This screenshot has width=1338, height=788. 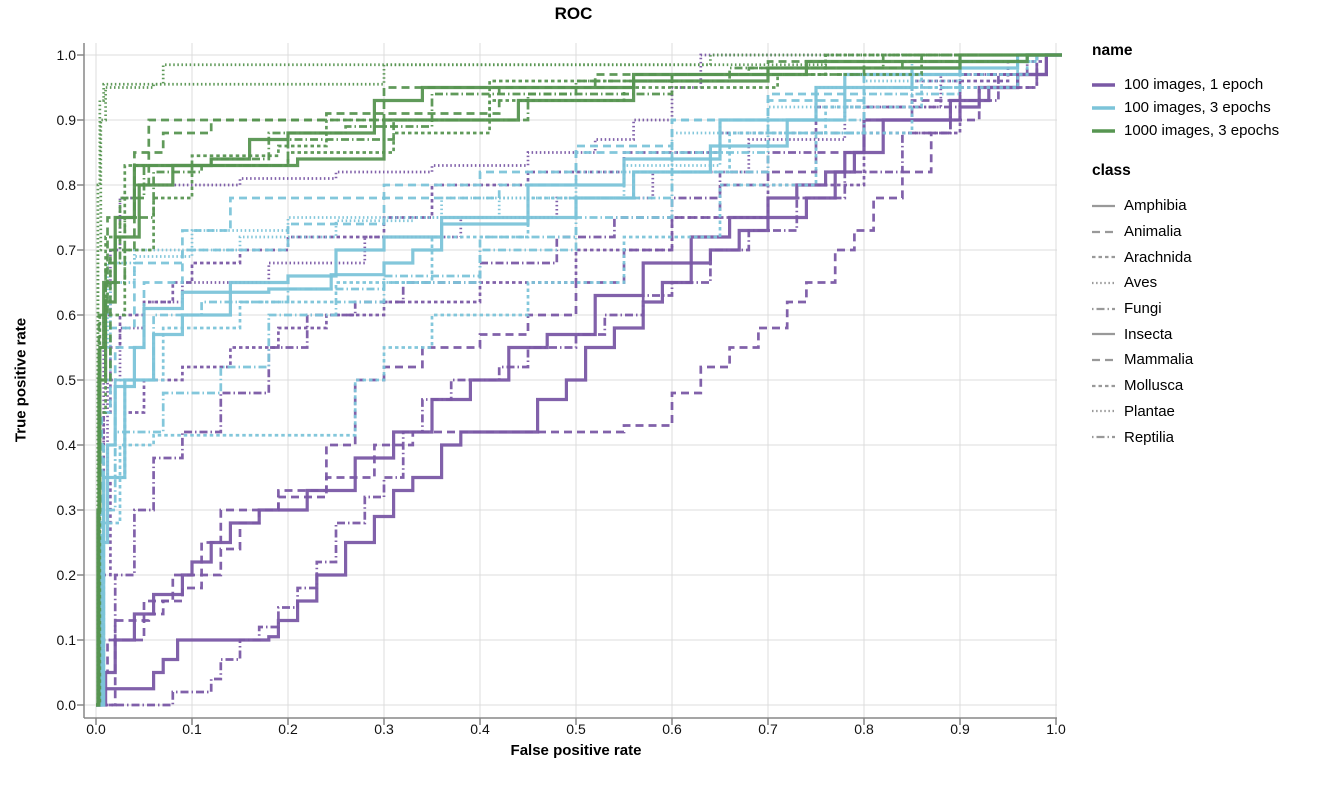 What do you see at coordinates (1185, 283) in the screenshot?
I see `legend-class-item-aves: Aves` at bounding box center [1185, 283].